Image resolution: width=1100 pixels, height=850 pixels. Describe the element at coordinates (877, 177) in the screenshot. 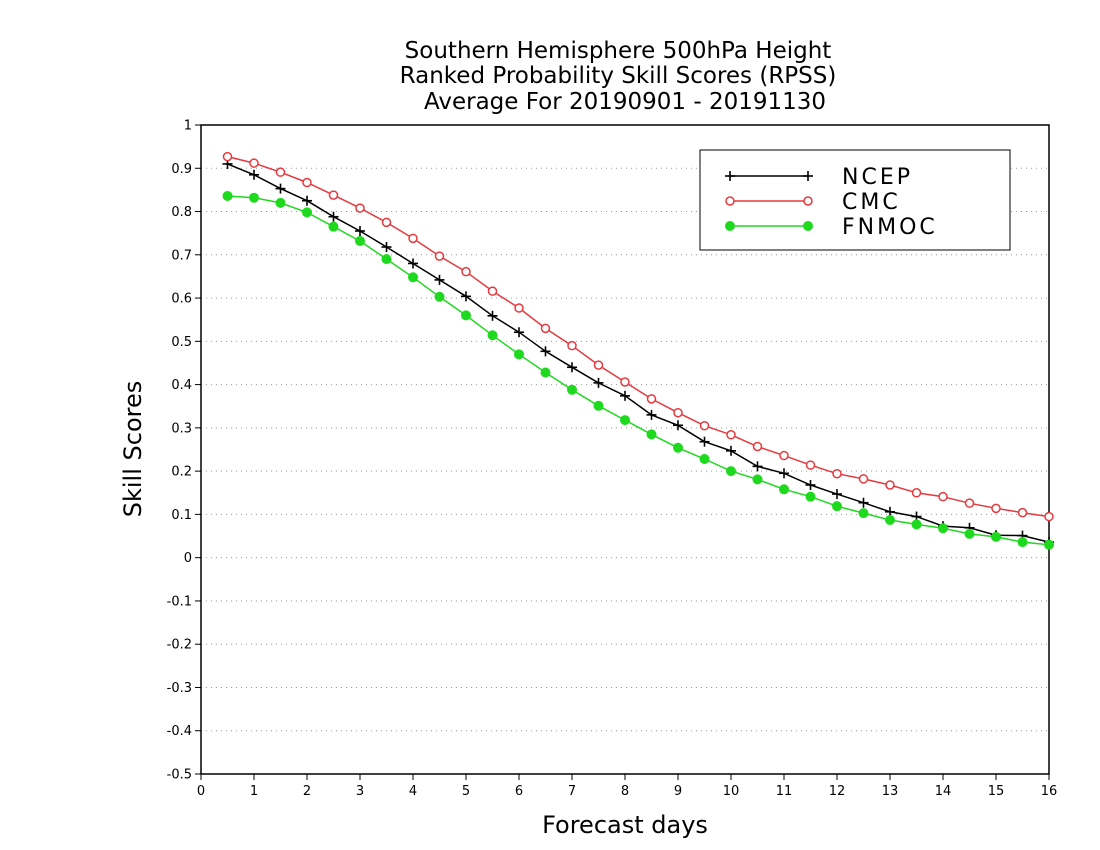

I see `legend-label: NCEP` at that location.